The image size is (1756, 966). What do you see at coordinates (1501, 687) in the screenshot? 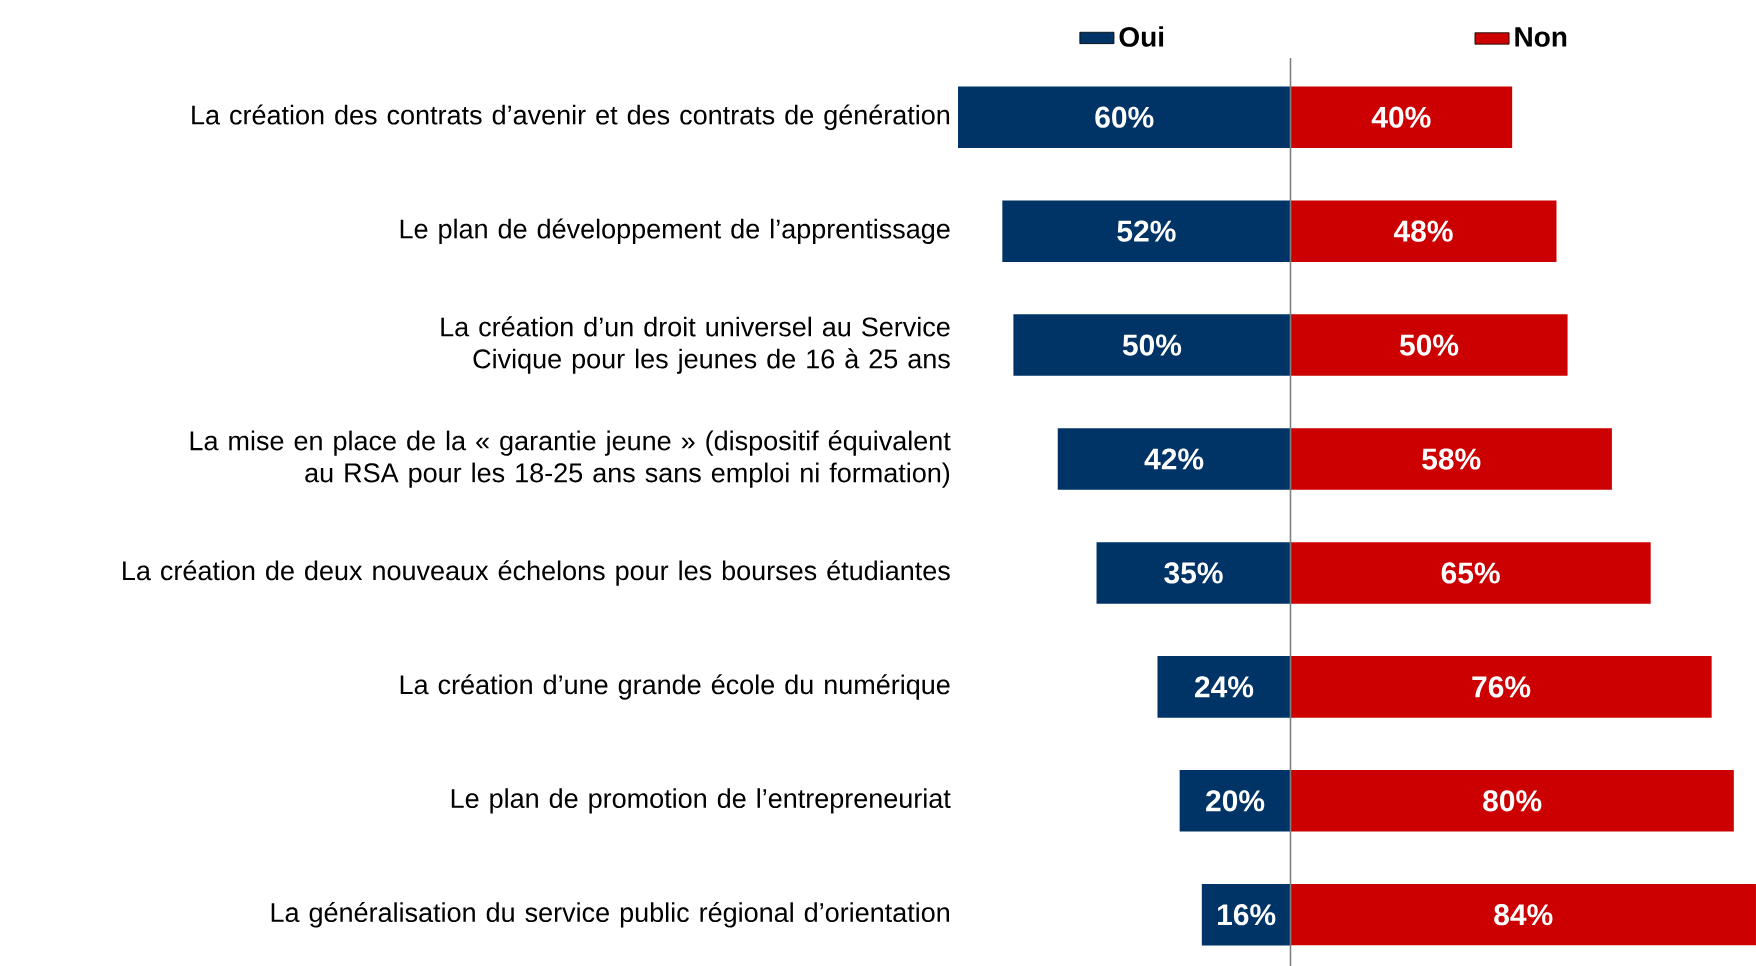
I see `data-label: 76%` at bounding box center [1501, 687].